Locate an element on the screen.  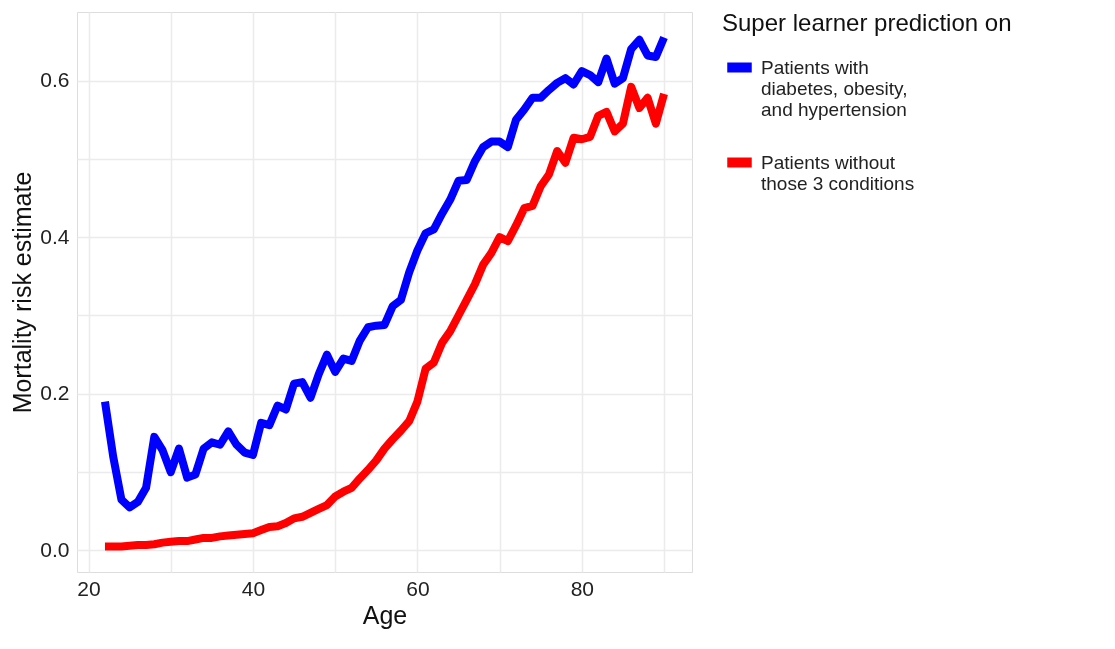
y-tick-label: 0.2 is located at coordinates (55, 393).